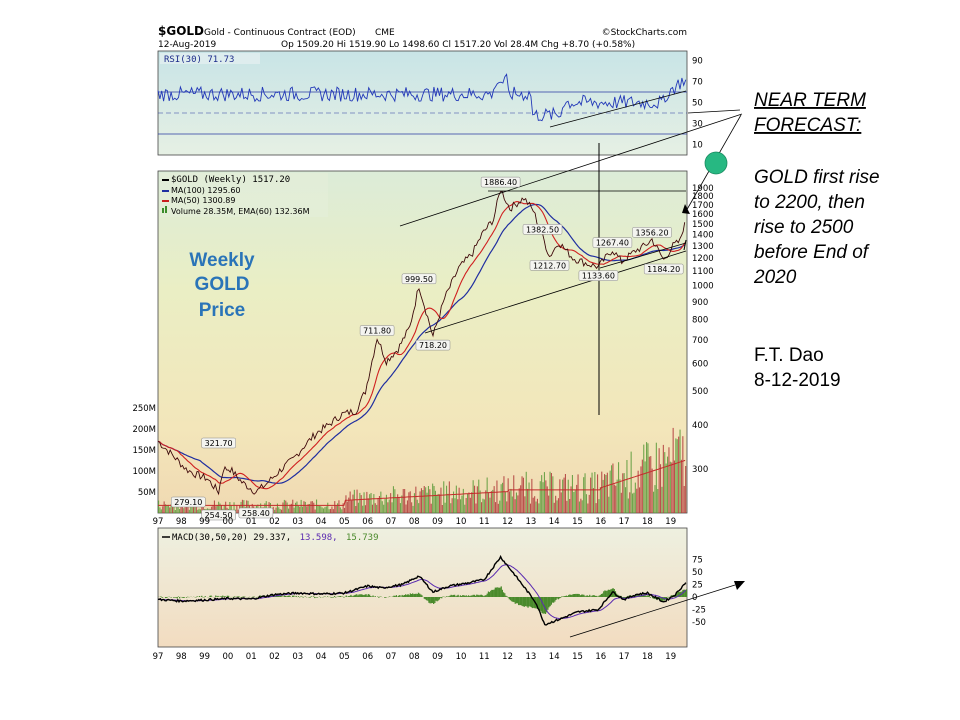 The image size is (960, 720). Describe the element at coordinates (703, 189) in the screenshot. I see `price-tick: 1900` at that location.